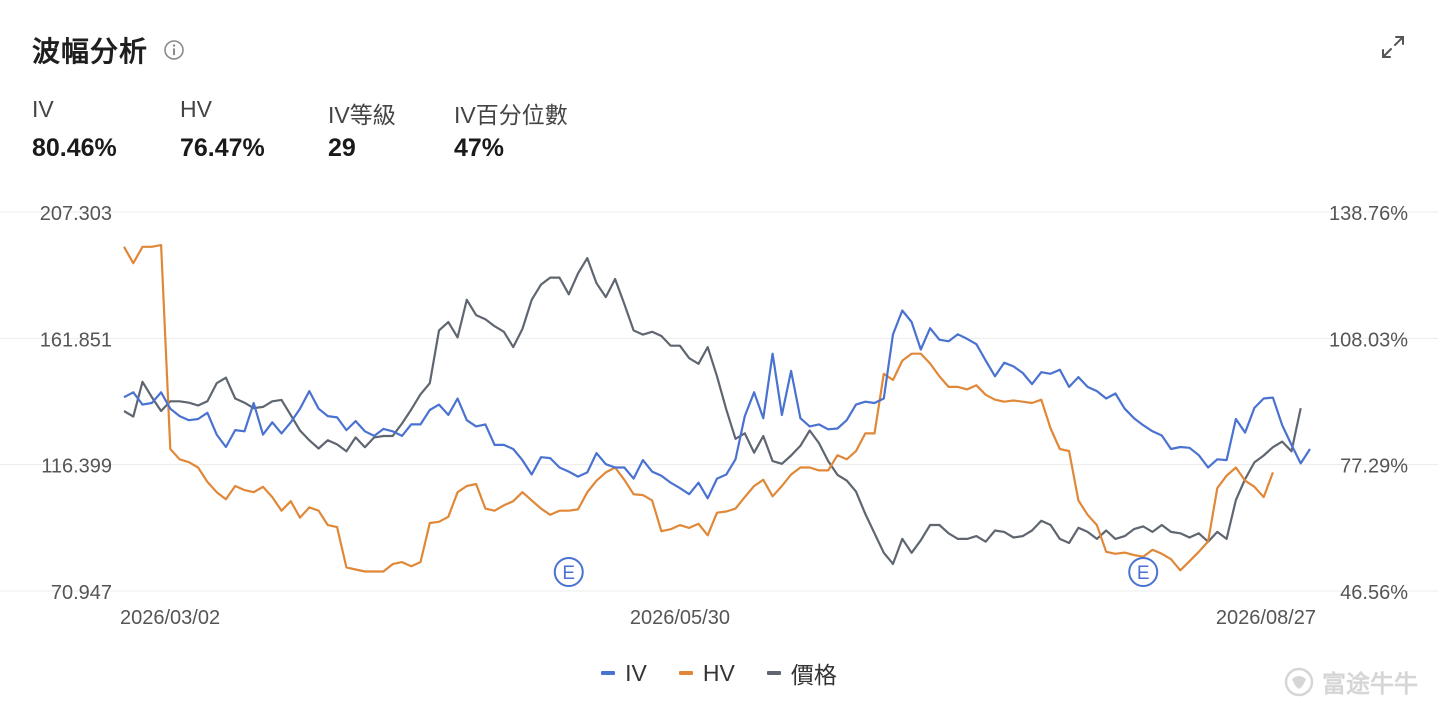 The image size is (1438, 716). Describe the element at coordinates (1393, 47) in the screenshot. I see `expand-icon` at that location.